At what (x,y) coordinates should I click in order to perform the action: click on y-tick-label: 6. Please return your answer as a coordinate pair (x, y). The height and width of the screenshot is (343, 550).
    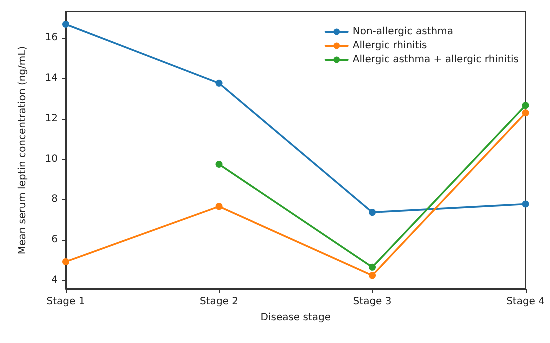
    Looking at the image, I should click on (55, 240).